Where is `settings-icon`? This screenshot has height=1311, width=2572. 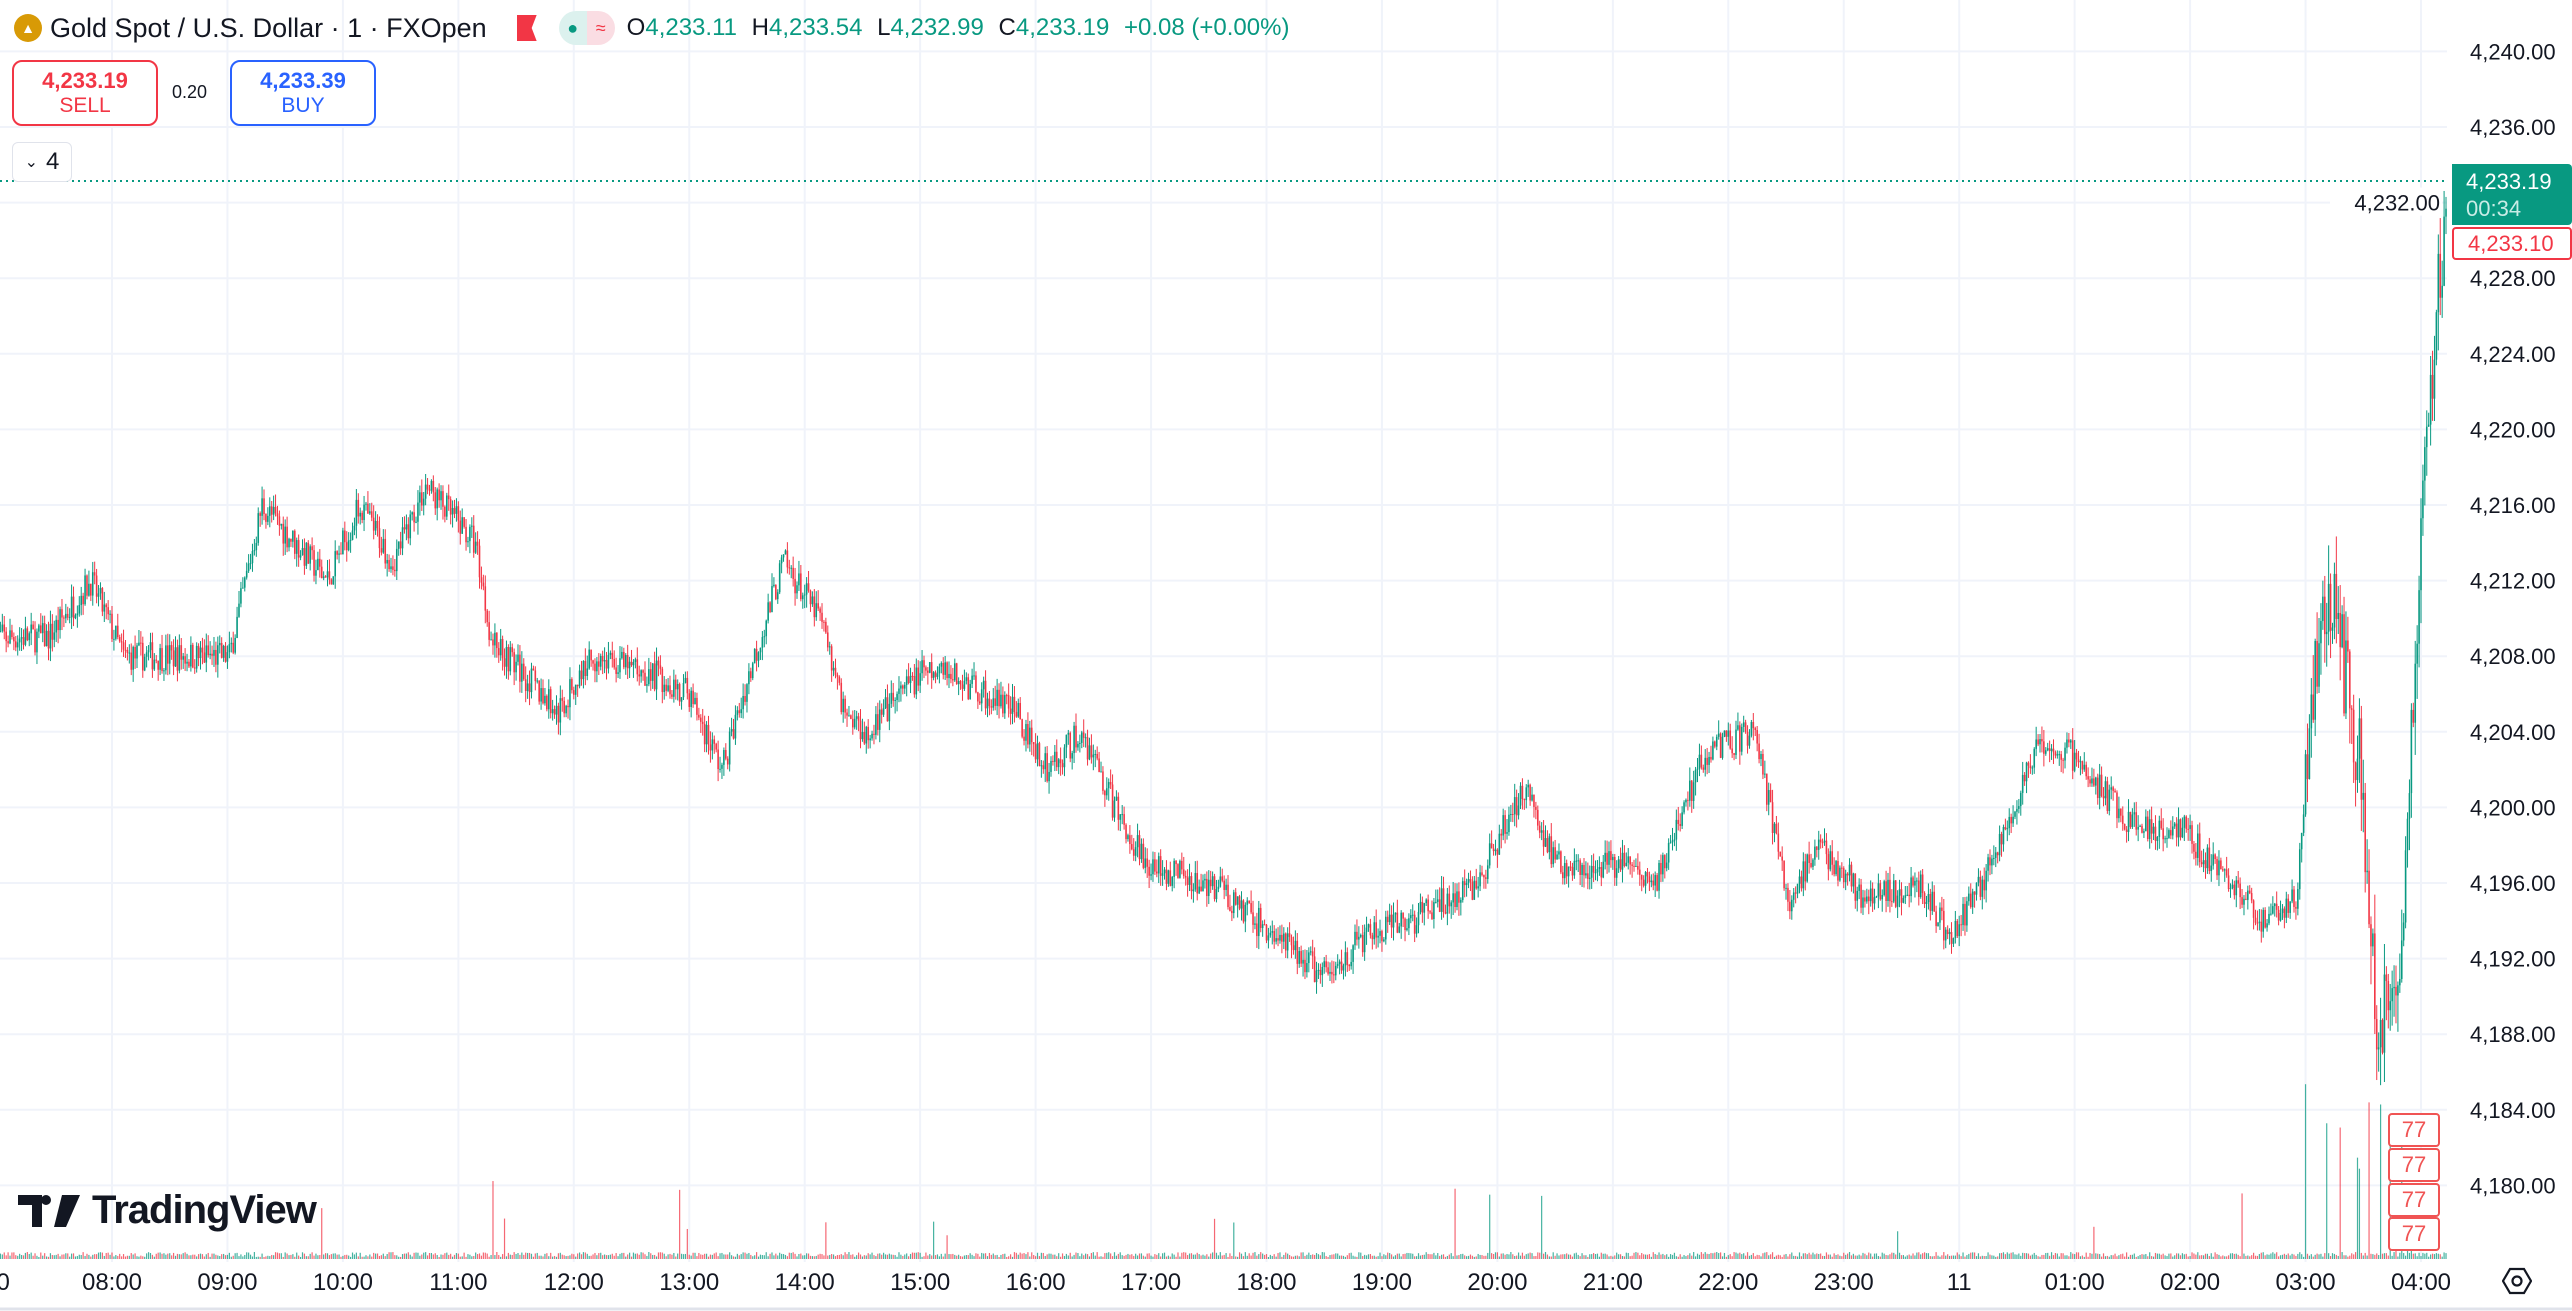
settings-icon is located at coordinates (2517, 1281).